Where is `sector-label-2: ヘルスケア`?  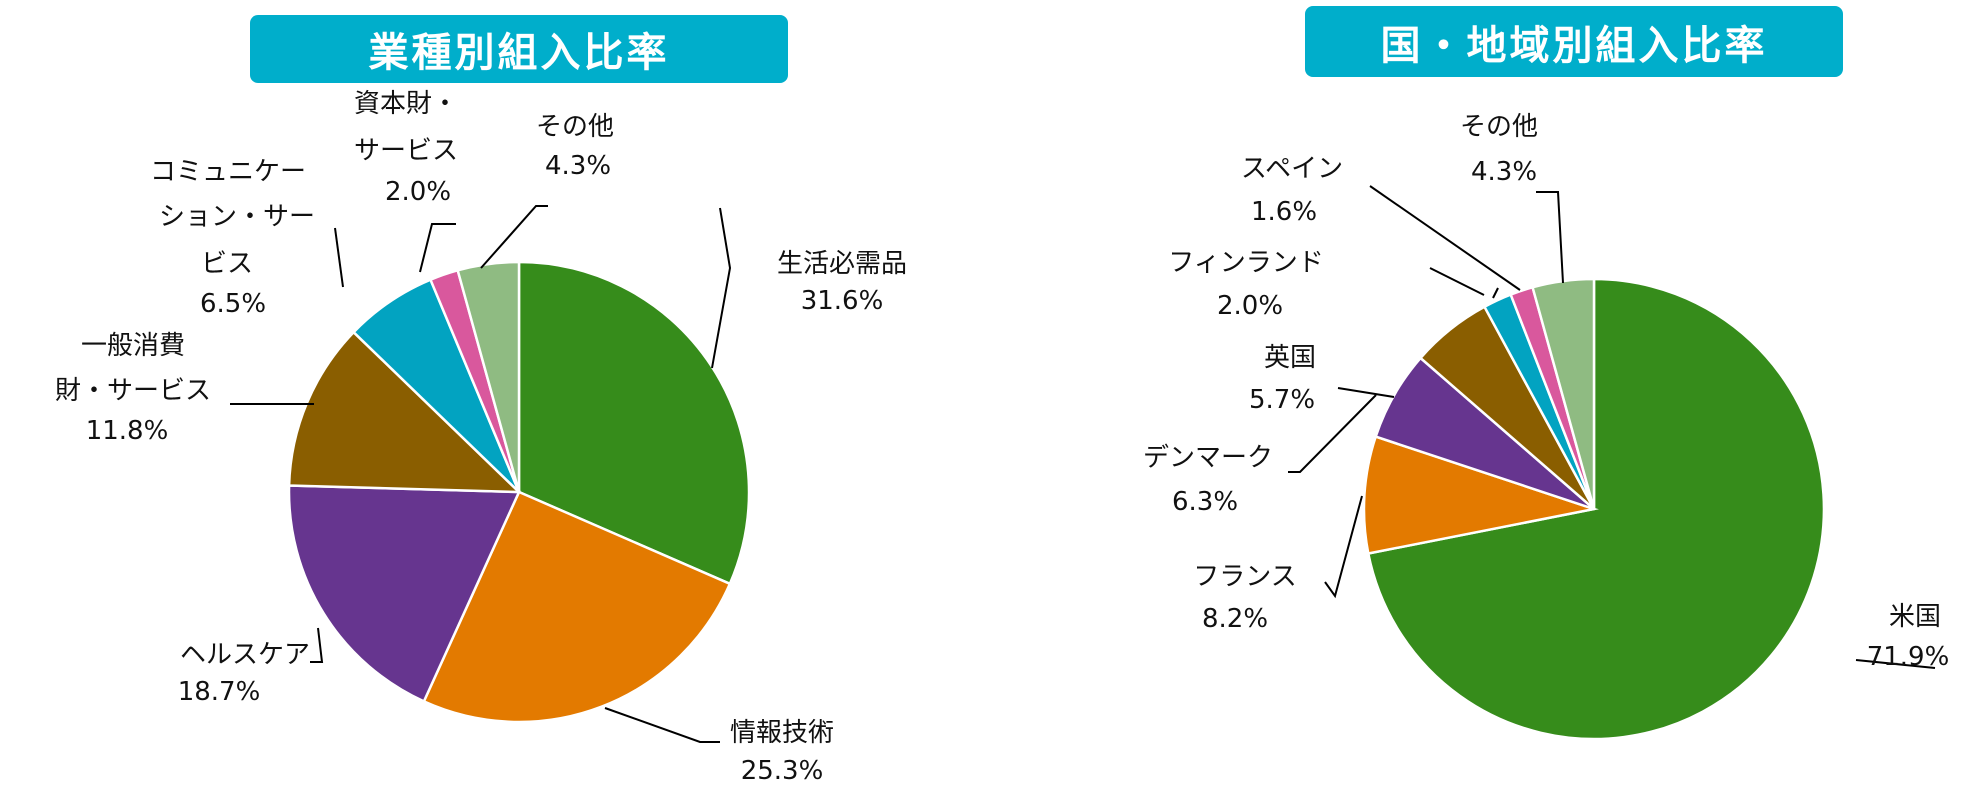 sector-label-2: ヘルスケア is located at coordinates (245, 655).